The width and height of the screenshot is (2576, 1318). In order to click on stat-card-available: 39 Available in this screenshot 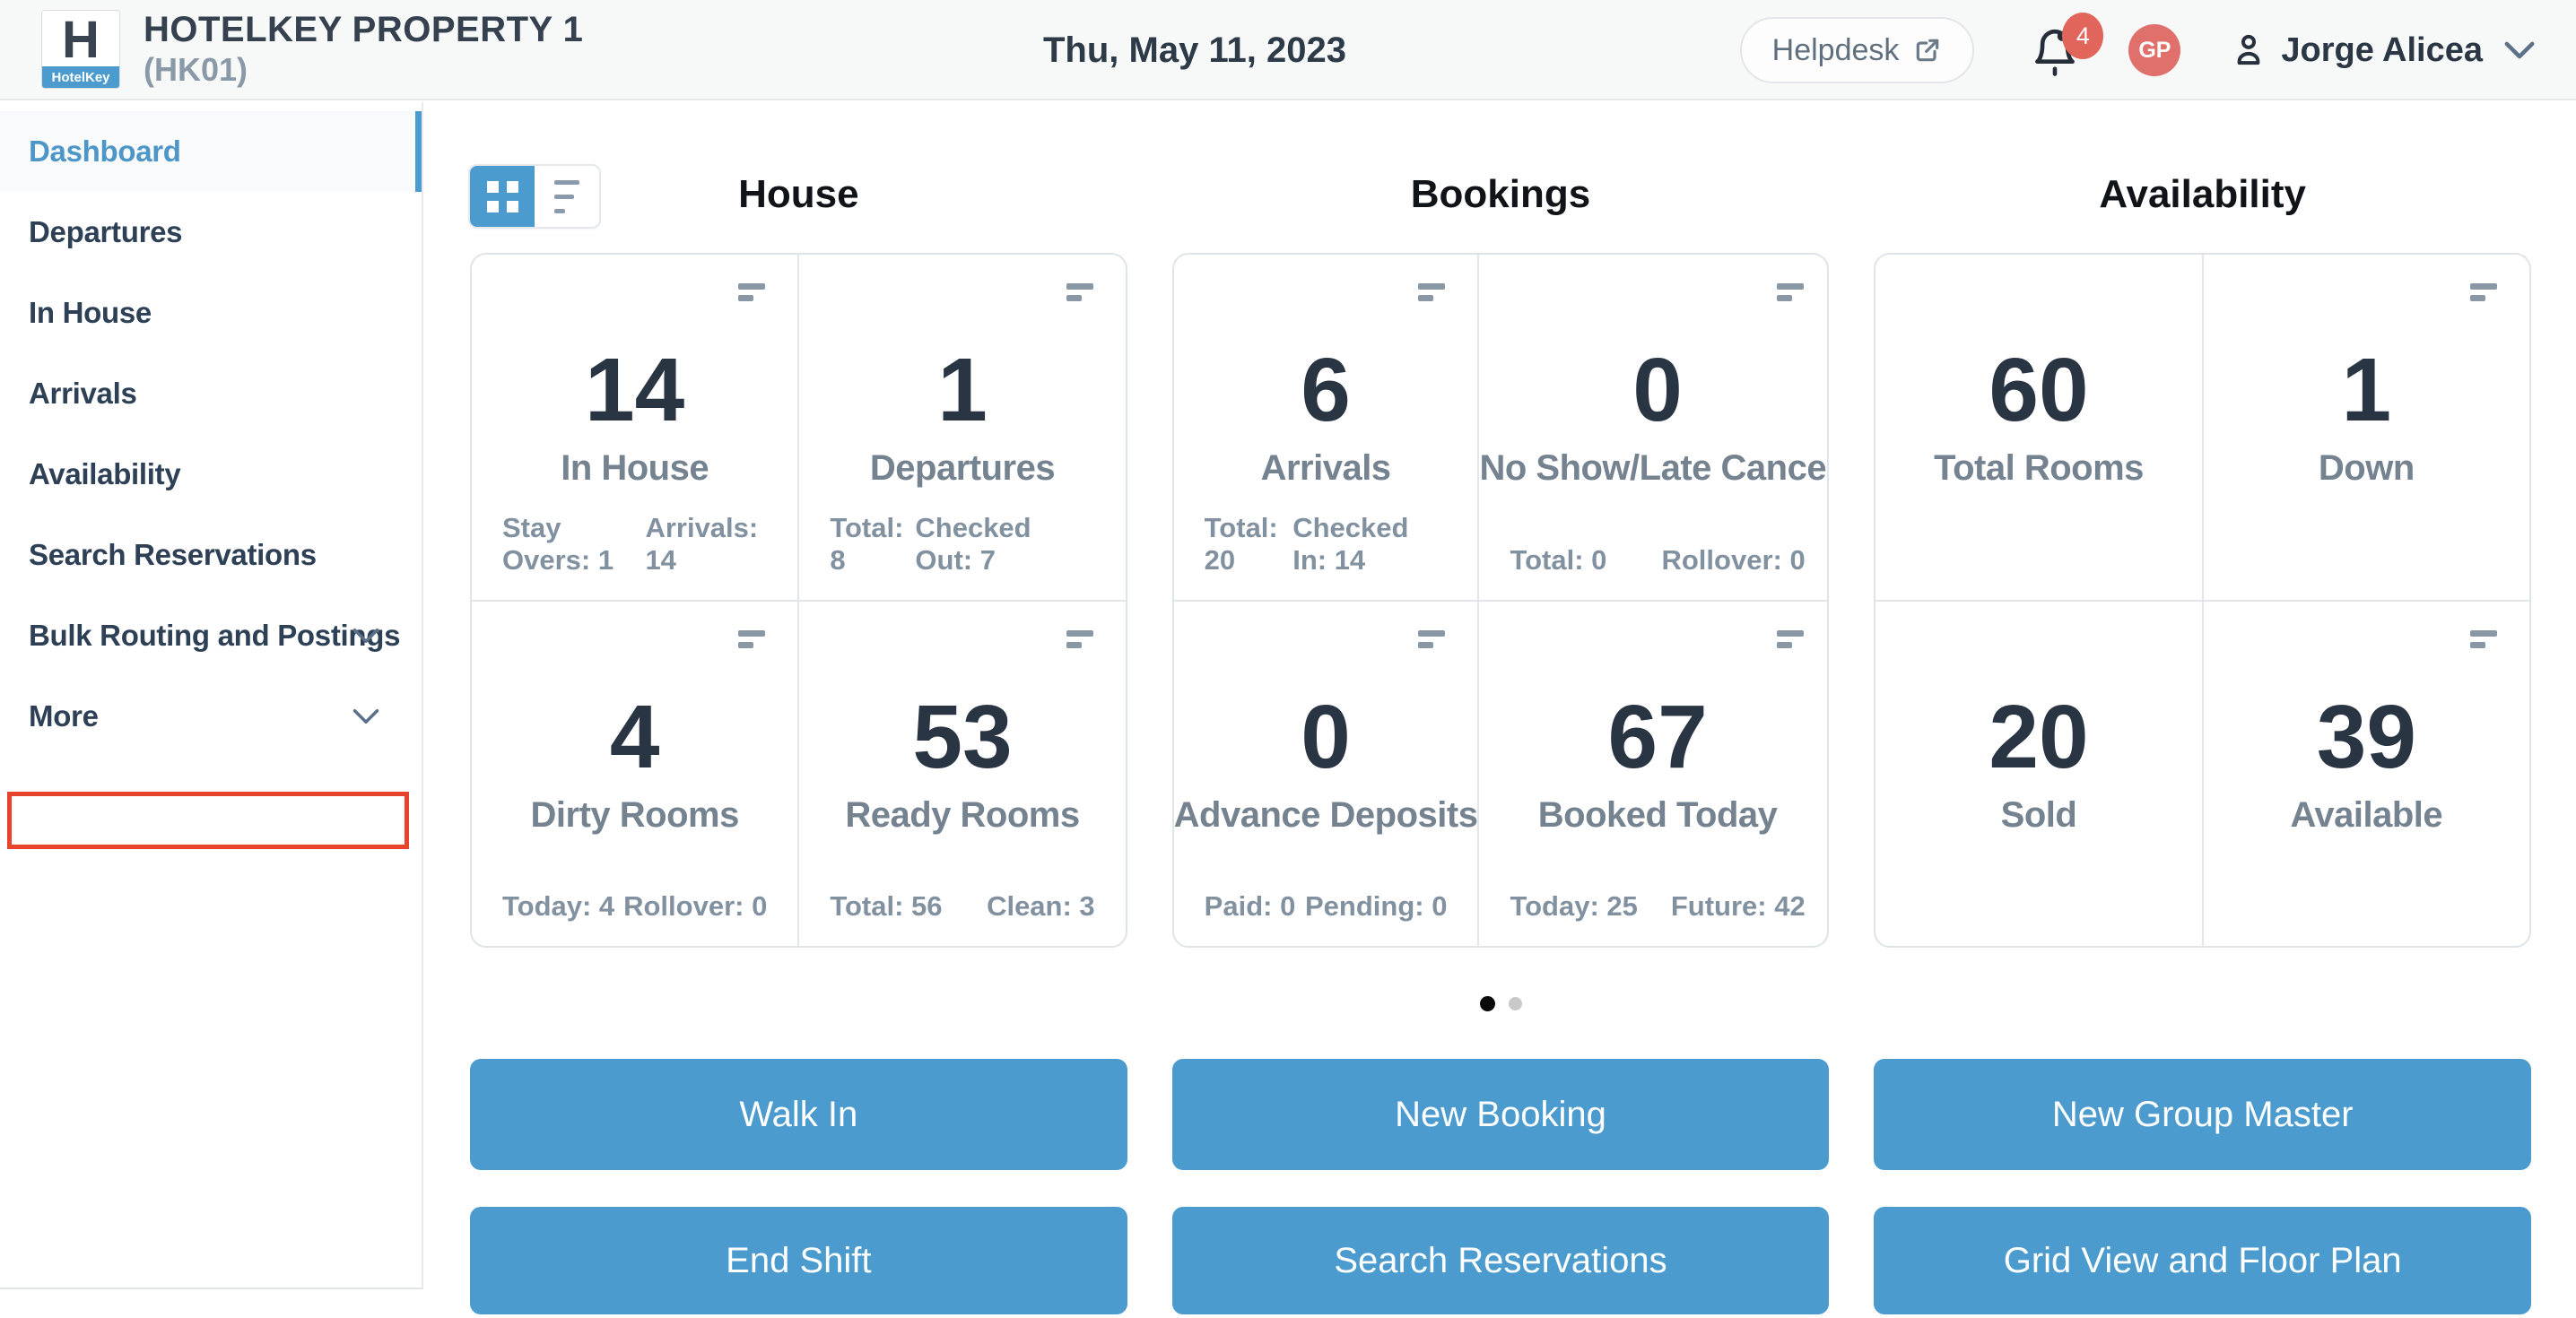, I will do `click(2366, 773)`.